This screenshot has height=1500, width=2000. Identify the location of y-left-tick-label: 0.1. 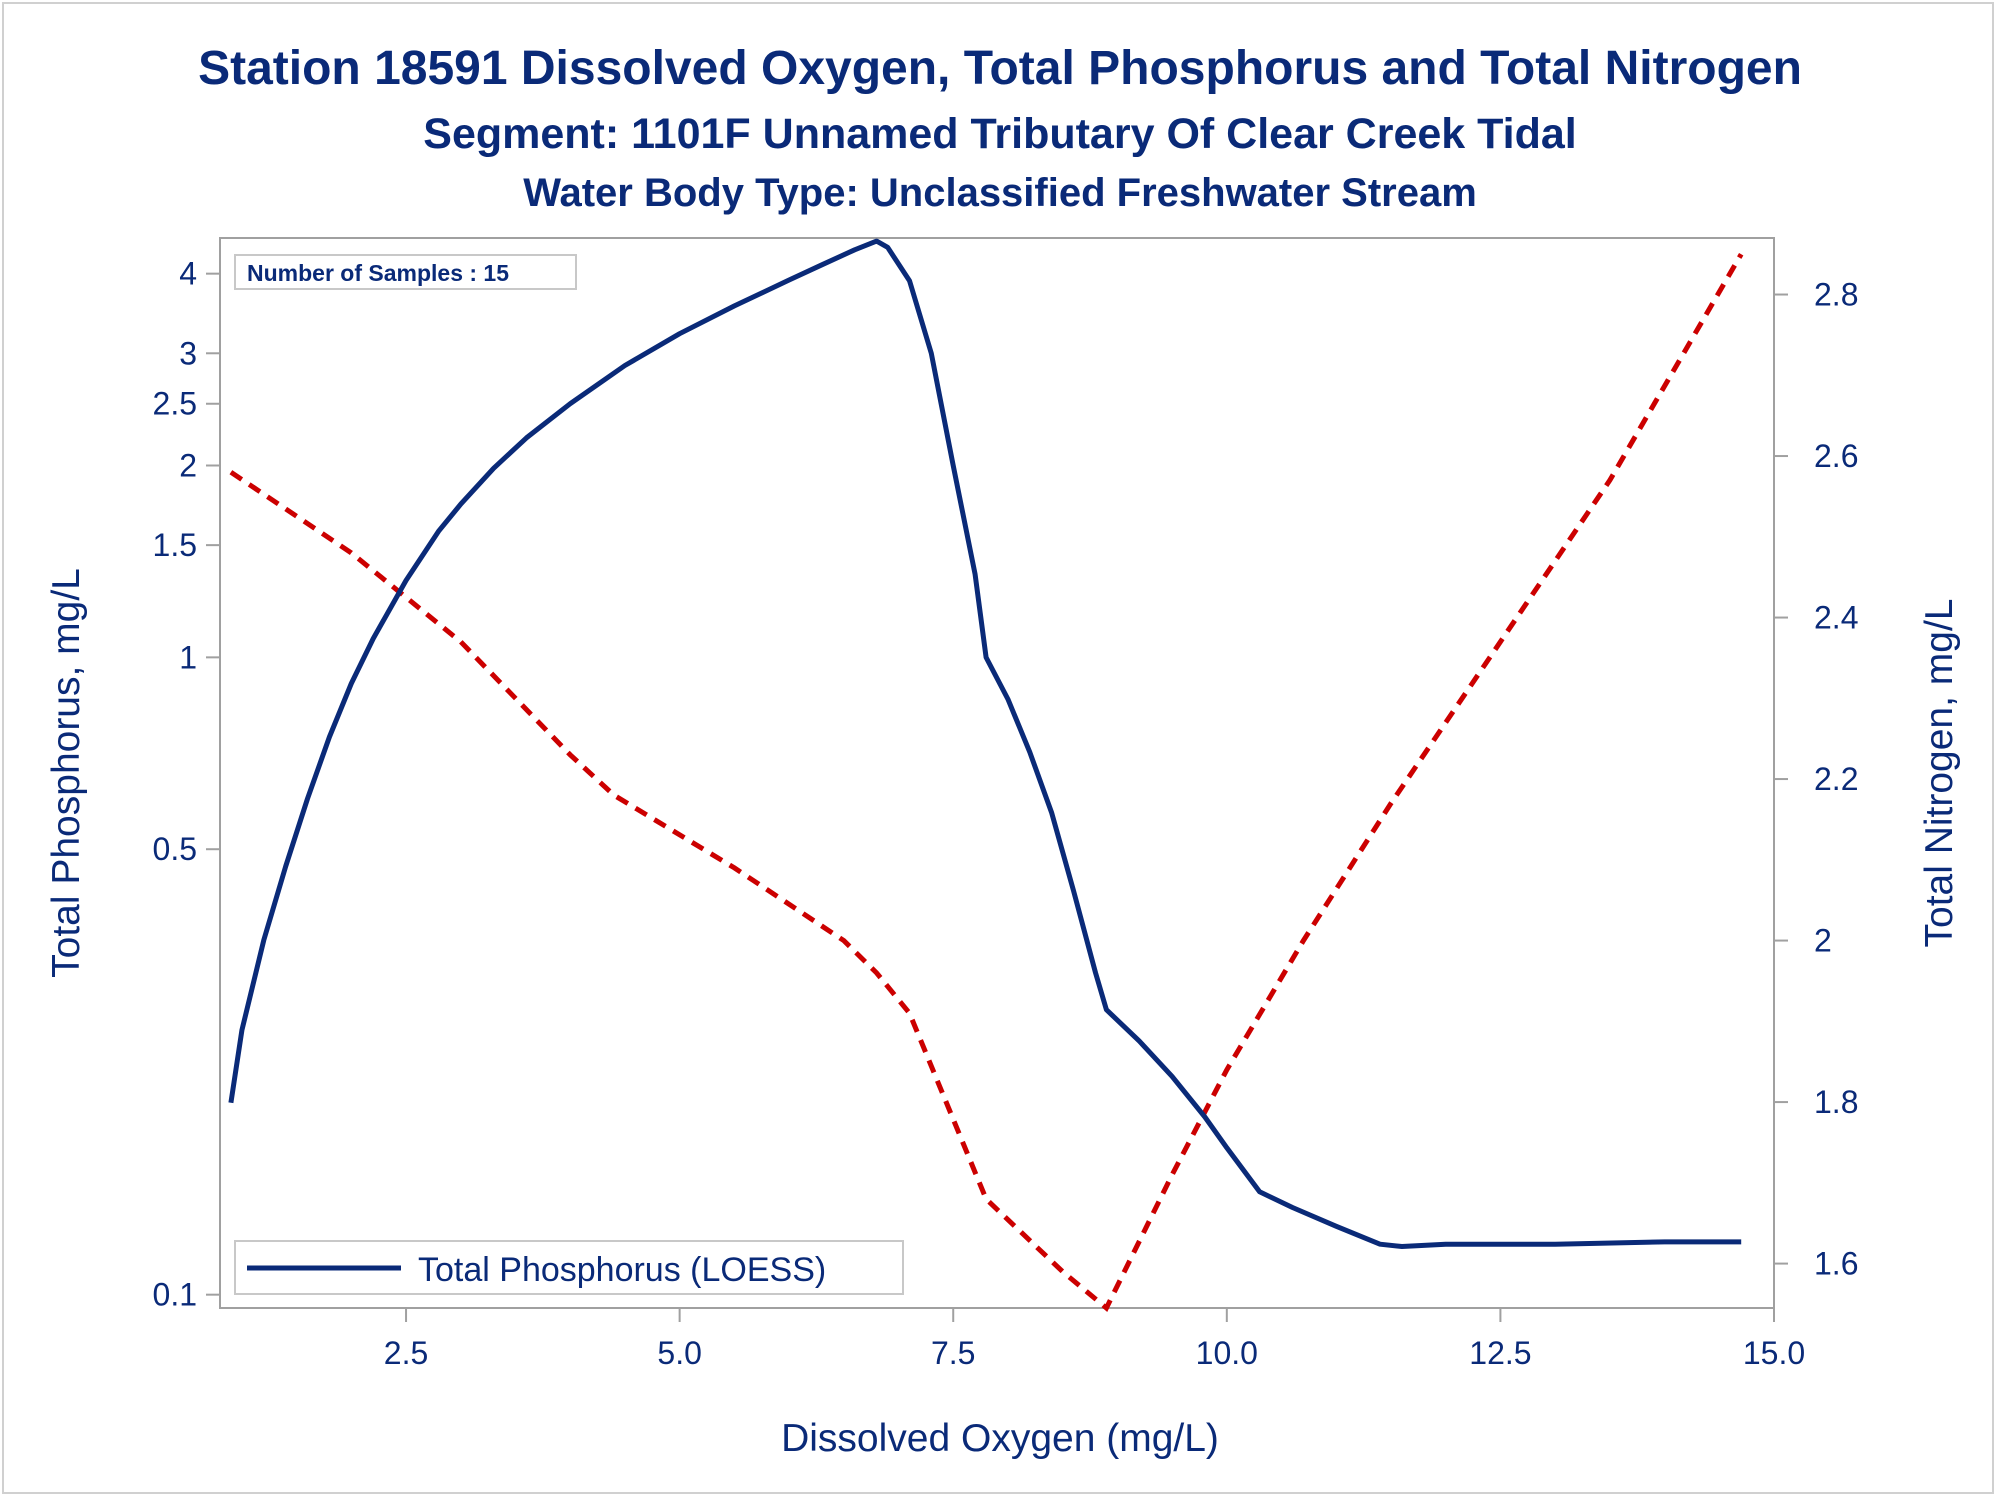
(175, 1295).